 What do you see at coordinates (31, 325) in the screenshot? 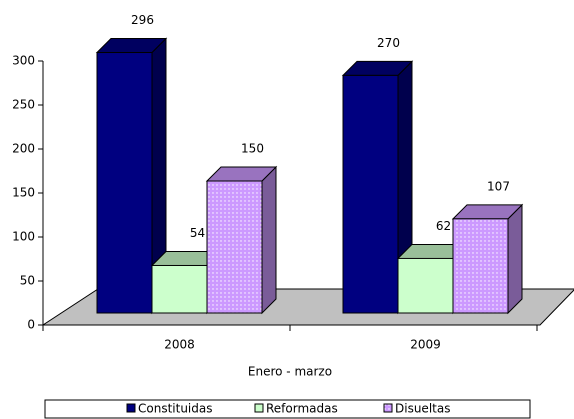
I see `y-tick-label: 0` at bounding box center [31, 325].